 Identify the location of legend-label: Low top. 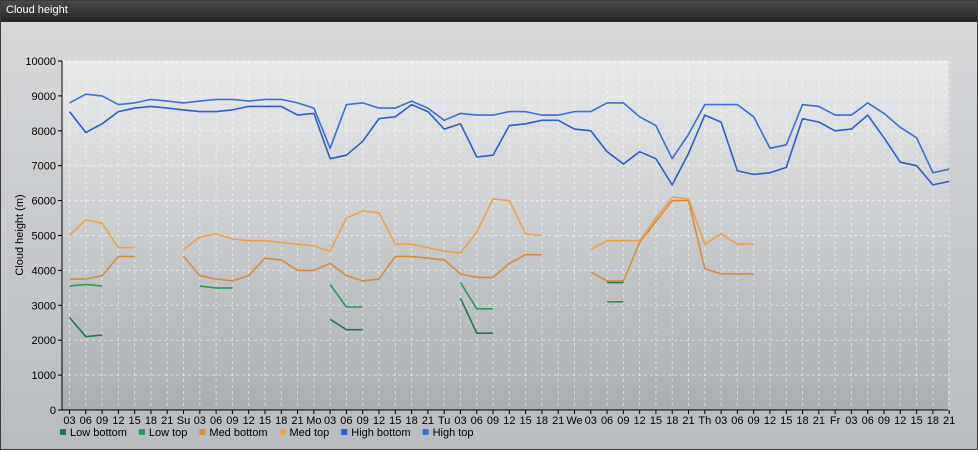
(168, 433).